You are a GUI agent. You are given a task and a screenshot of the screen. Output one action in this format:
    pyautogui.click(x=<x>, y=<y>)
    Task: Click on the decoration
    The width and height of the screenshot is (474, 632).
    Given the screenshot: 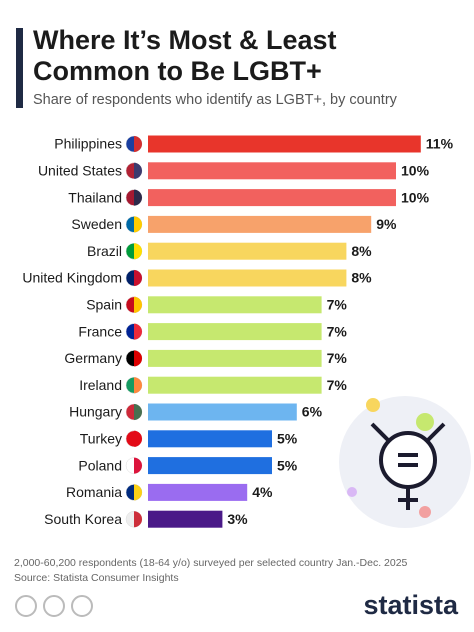 What is the action you would take?
    pyautogui.click(x=405, y=462)
    